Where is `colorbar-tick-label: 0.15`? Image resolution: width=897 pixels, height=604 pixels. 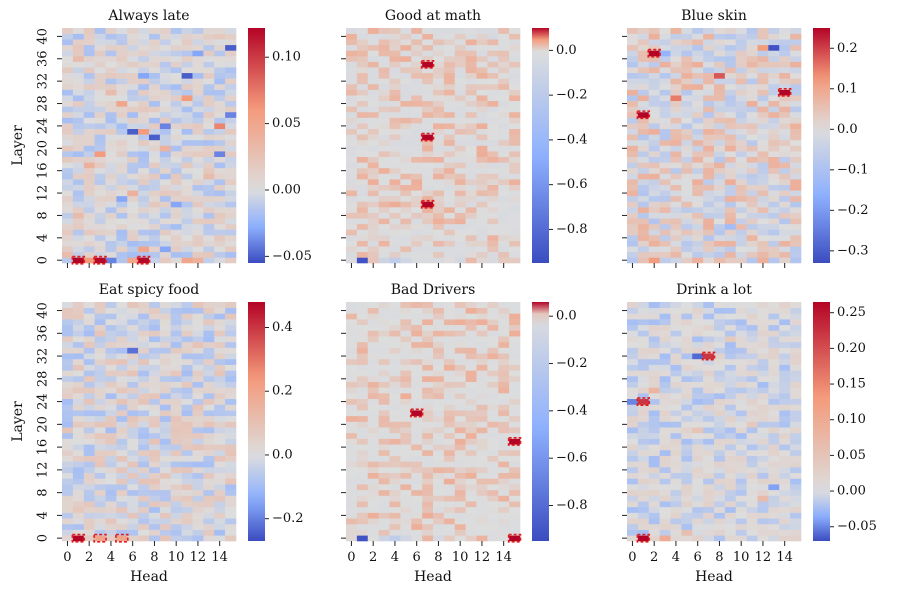 colorbar-tick-label: 0.15 is located at coordinates (851, 384).